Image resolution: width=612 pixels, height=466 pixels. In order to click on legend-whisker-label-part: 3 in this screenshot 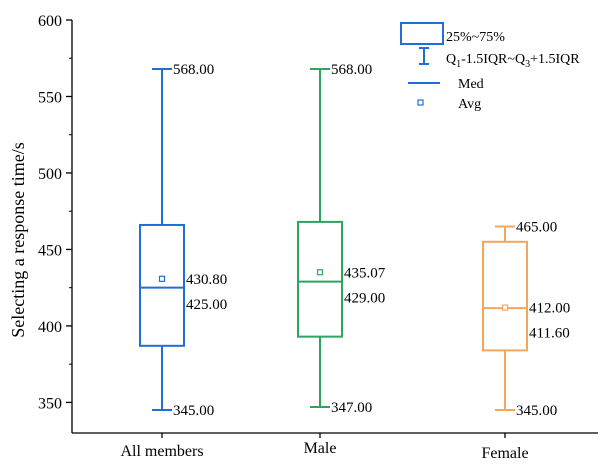, I will do `click(527, 64)`.